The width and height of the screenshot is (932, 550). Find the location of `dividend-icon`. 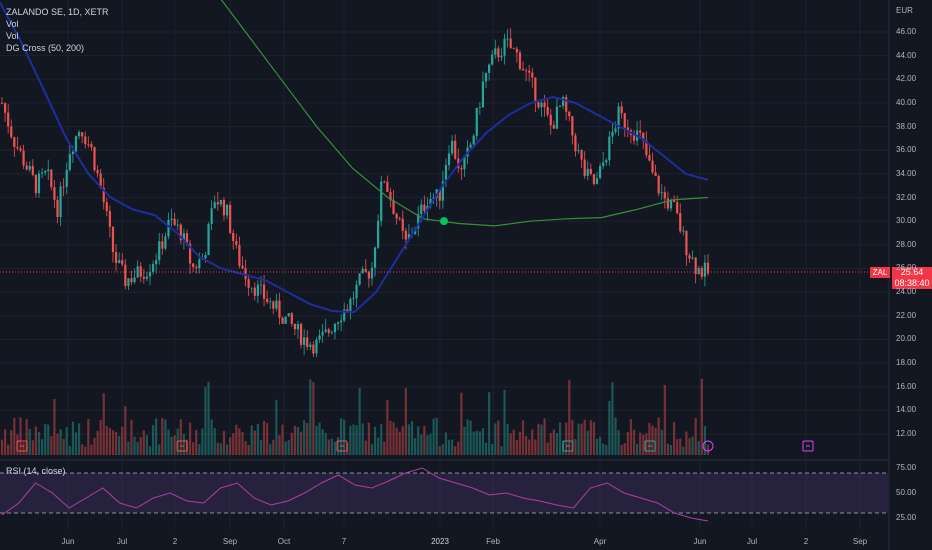

dividend-icon is located at coordinates (708, 446).